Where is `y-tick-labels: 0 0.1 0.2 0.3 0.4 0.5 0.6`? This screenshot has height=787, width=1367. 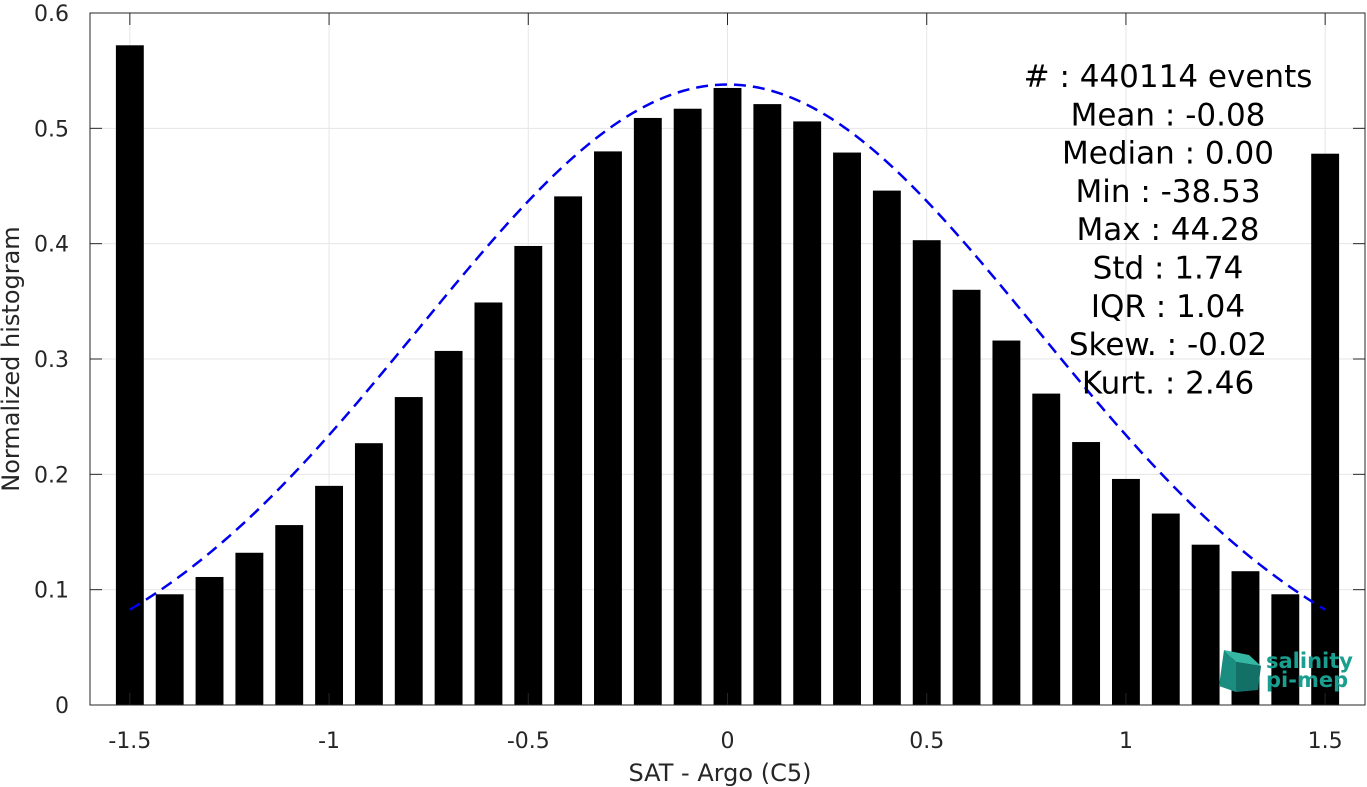 y-tick-labels: 0 0.1 0.2 0.3 0.4 0.5 0.6 is located at coordinates (51, 360).